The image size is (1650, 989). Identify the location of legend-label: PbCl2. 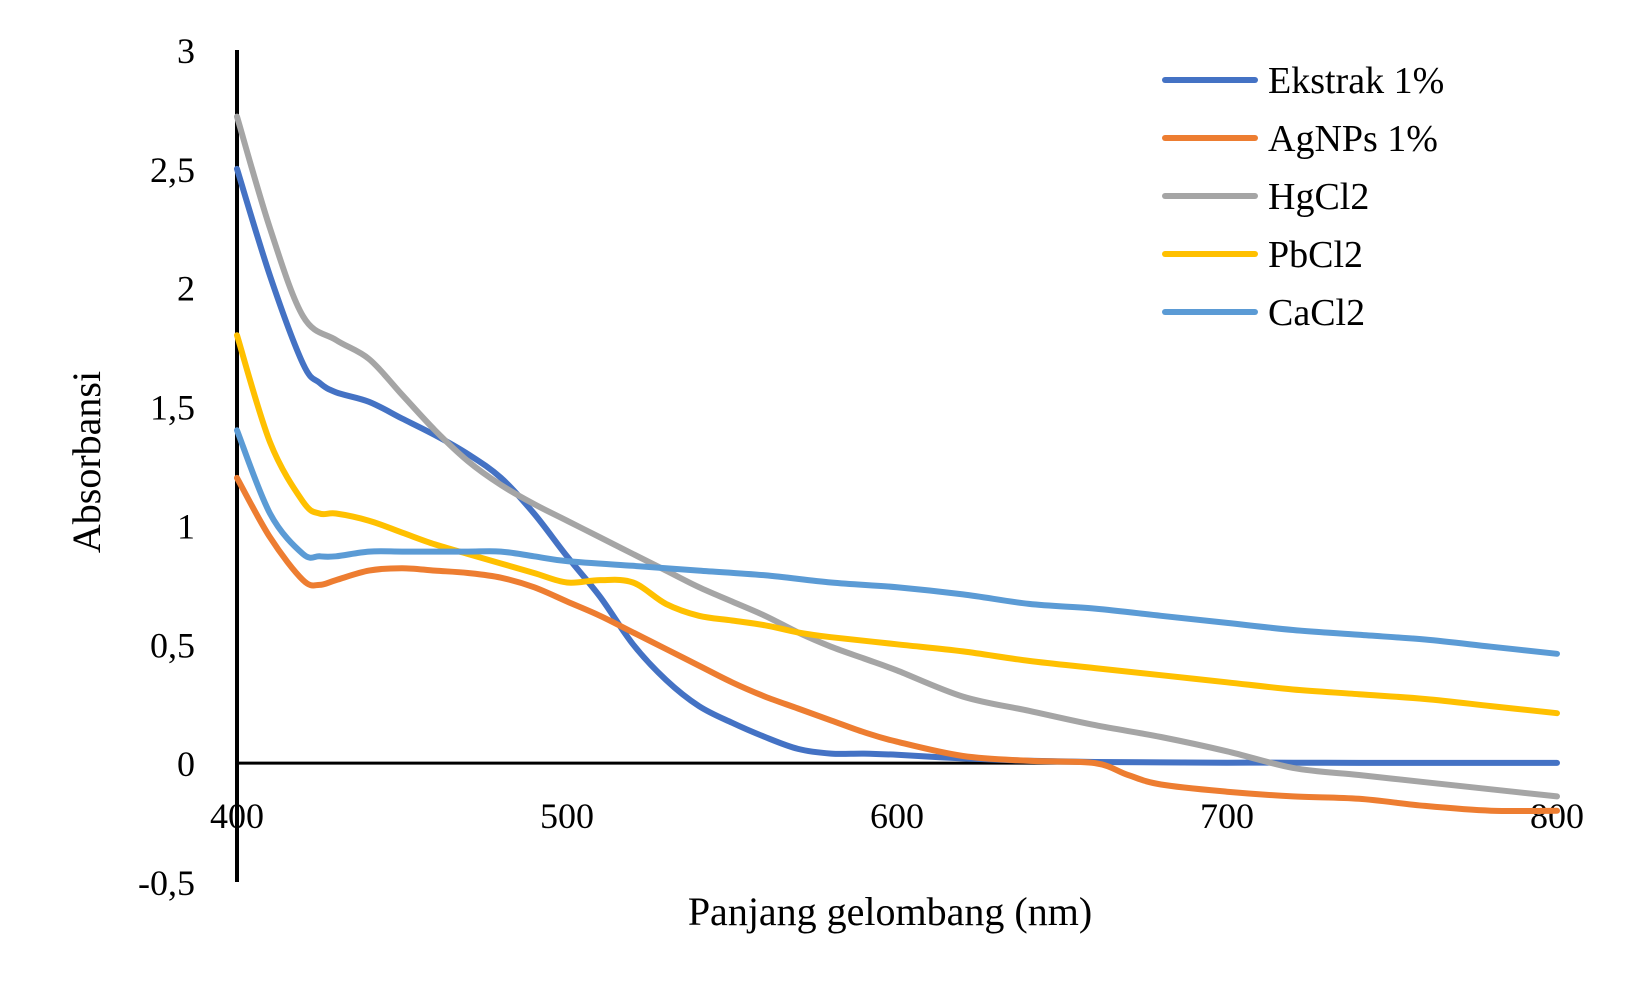
(1315, 255).